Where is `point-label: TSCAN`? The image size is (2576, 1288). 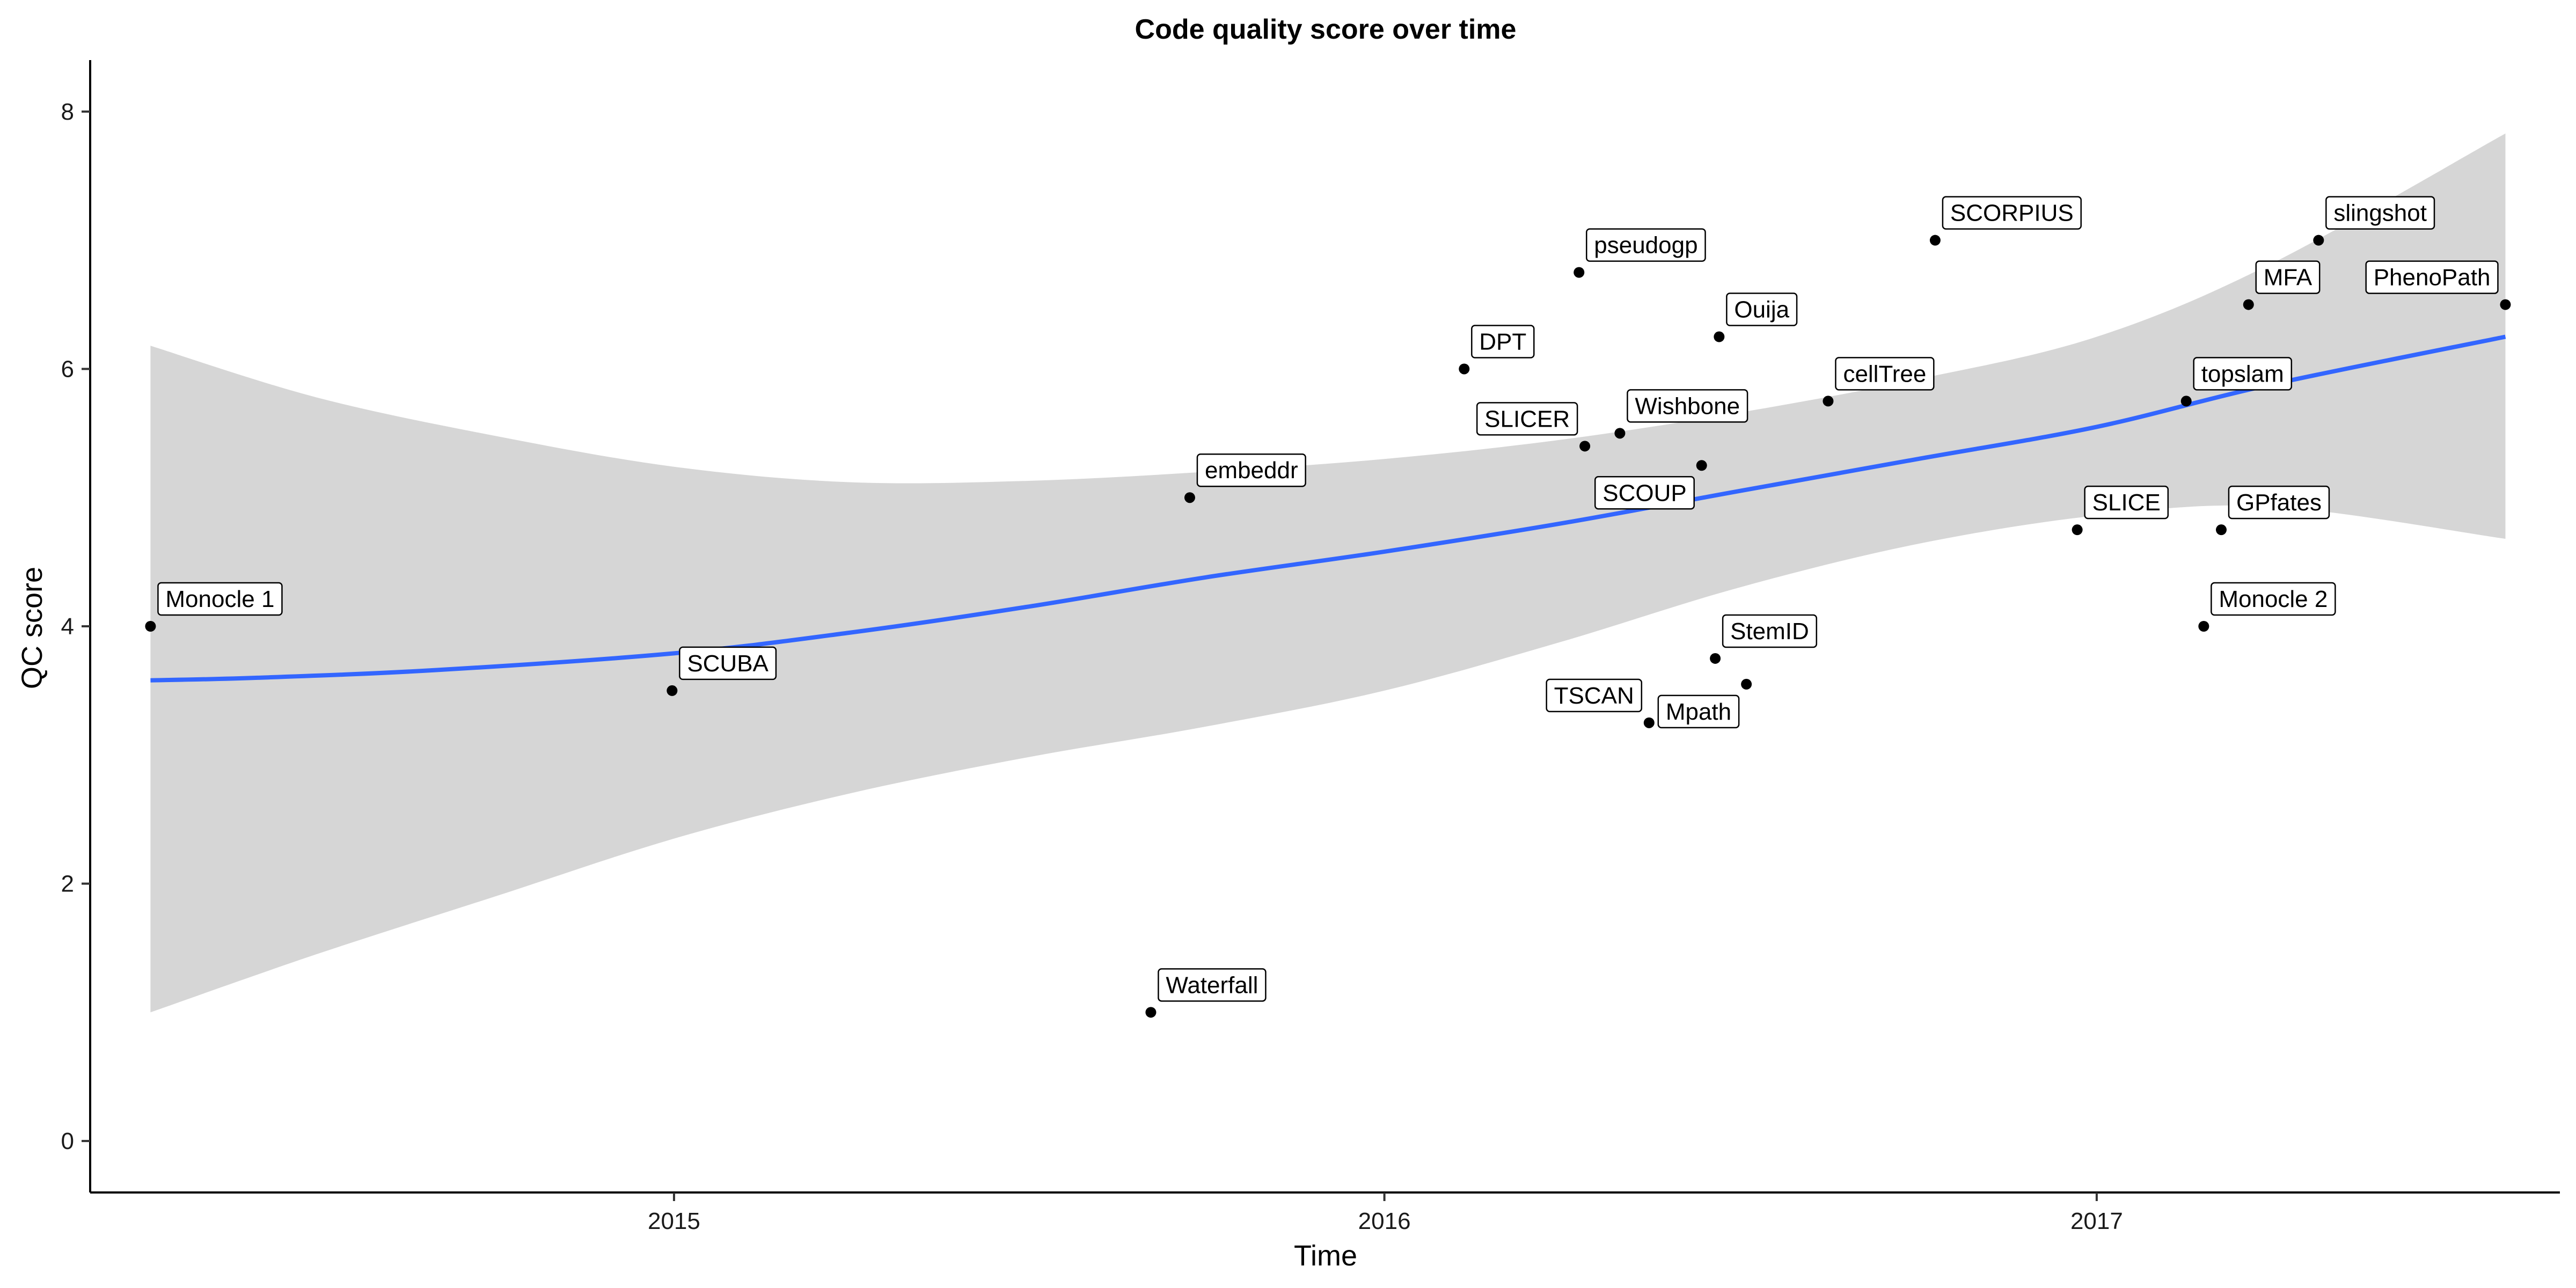
point-label: TSCAN is located at coordinates (1594, 696).